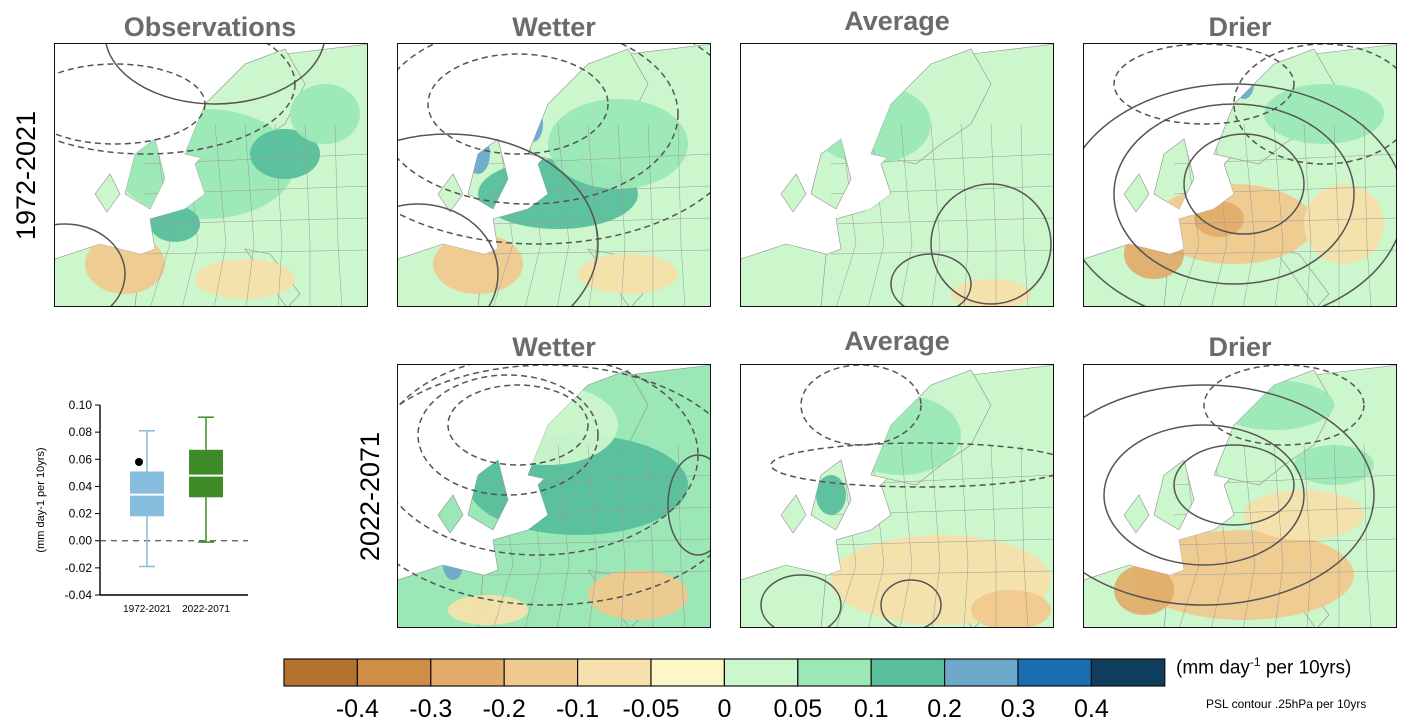  Describe the element at coordinates (81, 432) in the screenshot. I see `y-tick-label: 0.08` at that location.